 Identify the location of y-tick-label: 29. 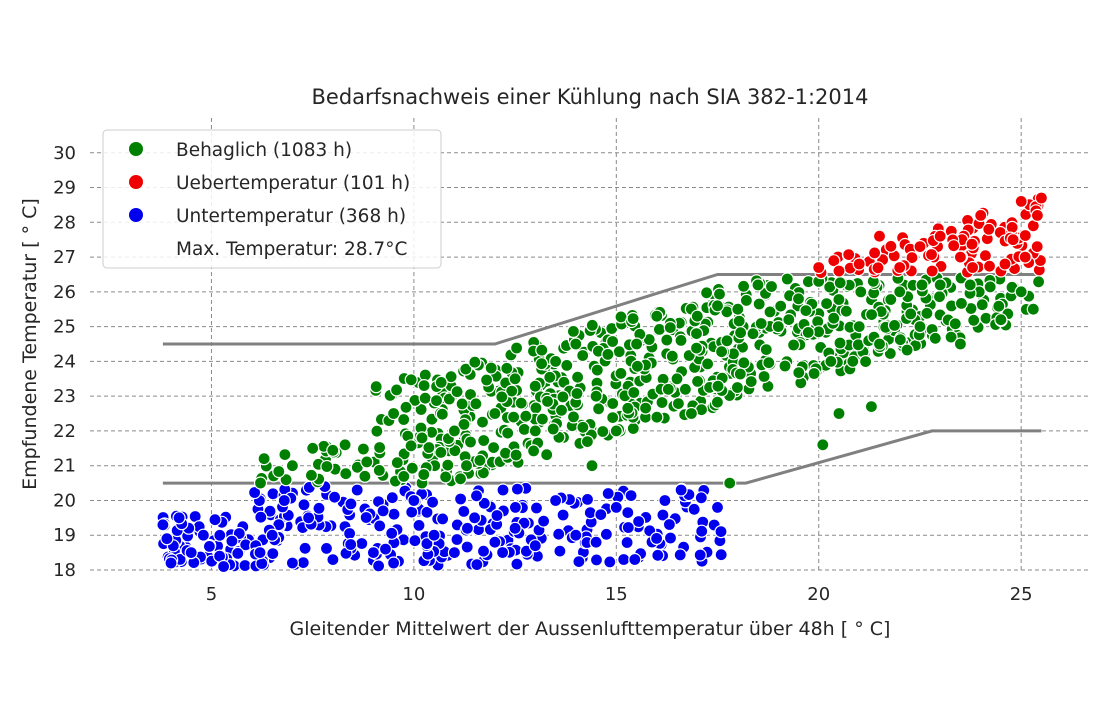
(64, 188).